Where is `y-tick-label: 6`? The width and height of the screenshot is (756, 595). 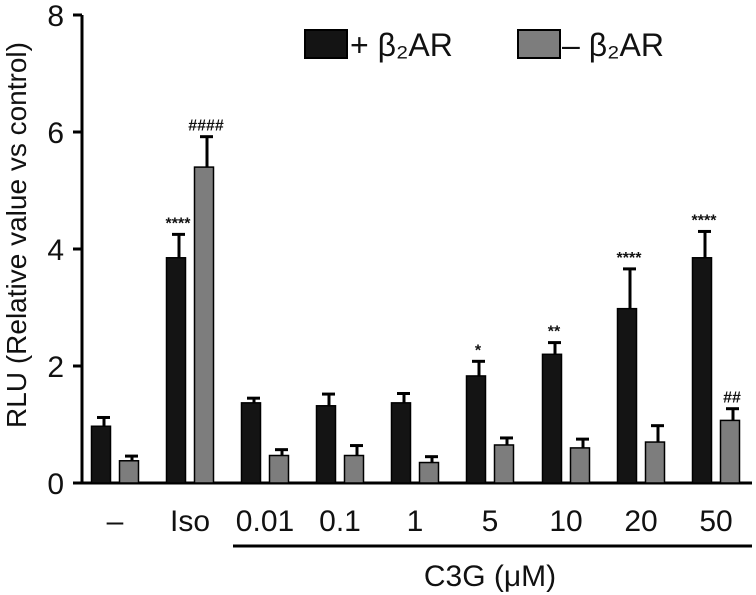
y-tick-label: 6 is located at coordinates (55, 133).